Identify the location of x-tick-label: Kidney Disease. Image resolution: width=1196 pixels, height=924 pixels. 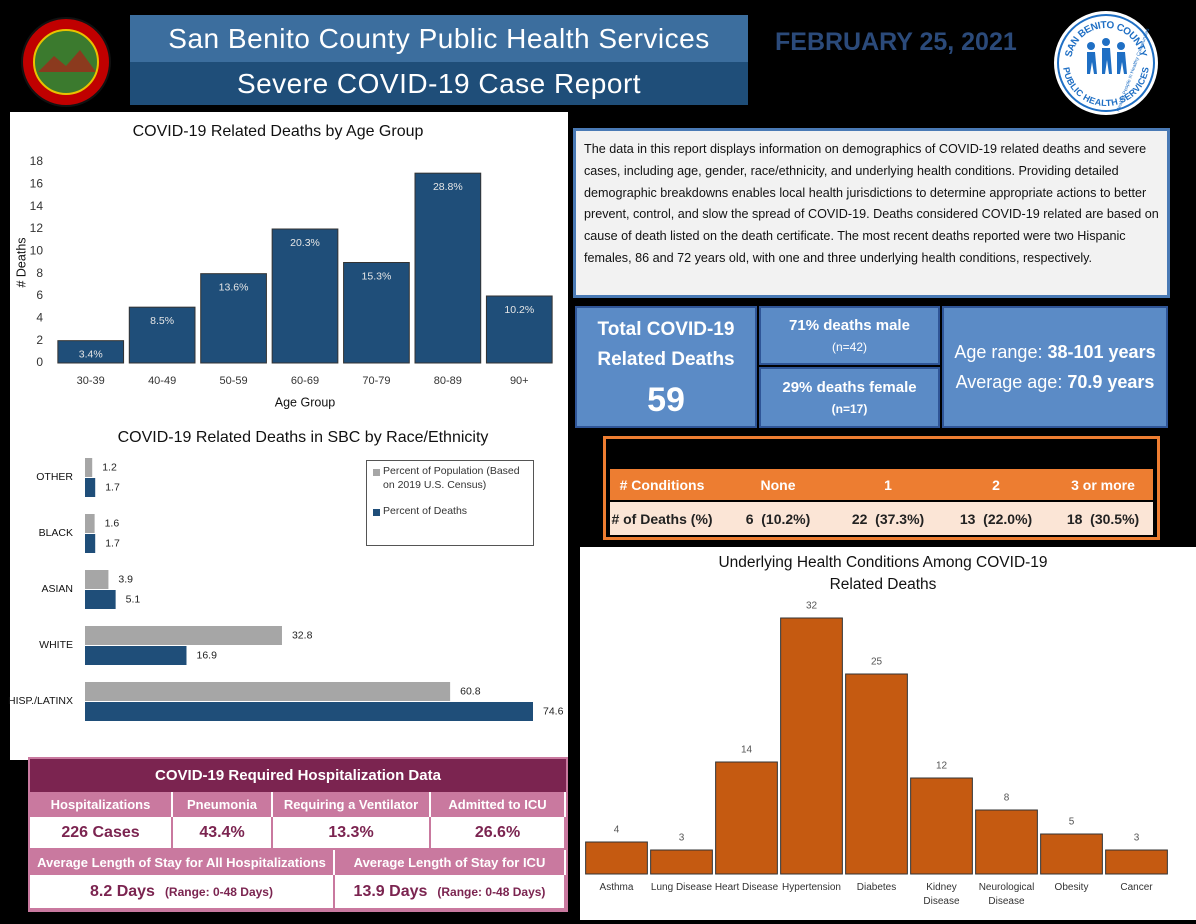
(941, 894).